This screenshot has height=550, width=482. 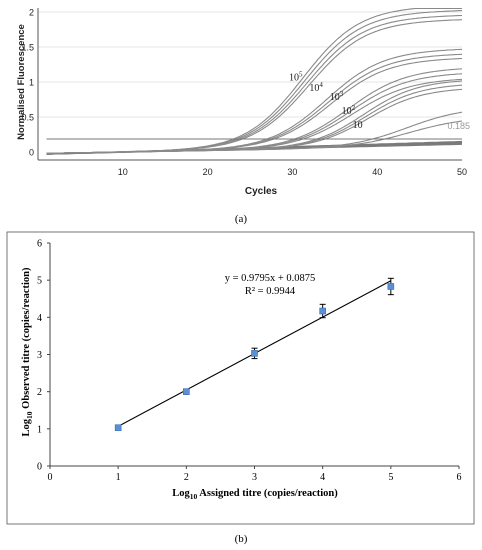 What do you see at coordinates (241, 219) in the screenshot?
I see `figure-label-a: (a)` at bounding box center [241, 219].